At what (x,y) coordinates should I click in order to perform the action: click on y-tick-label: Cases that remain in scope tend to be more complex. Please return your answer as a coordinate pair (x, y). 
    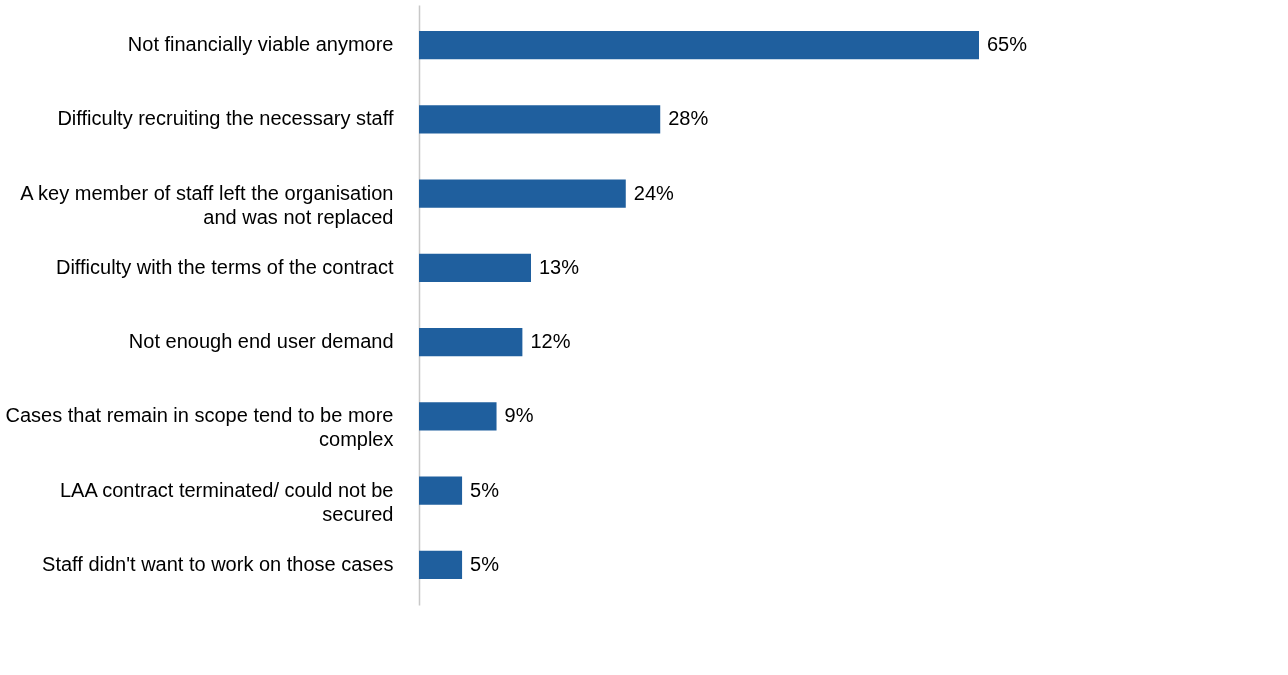
    Looking at the image, I should click on (199, 427).